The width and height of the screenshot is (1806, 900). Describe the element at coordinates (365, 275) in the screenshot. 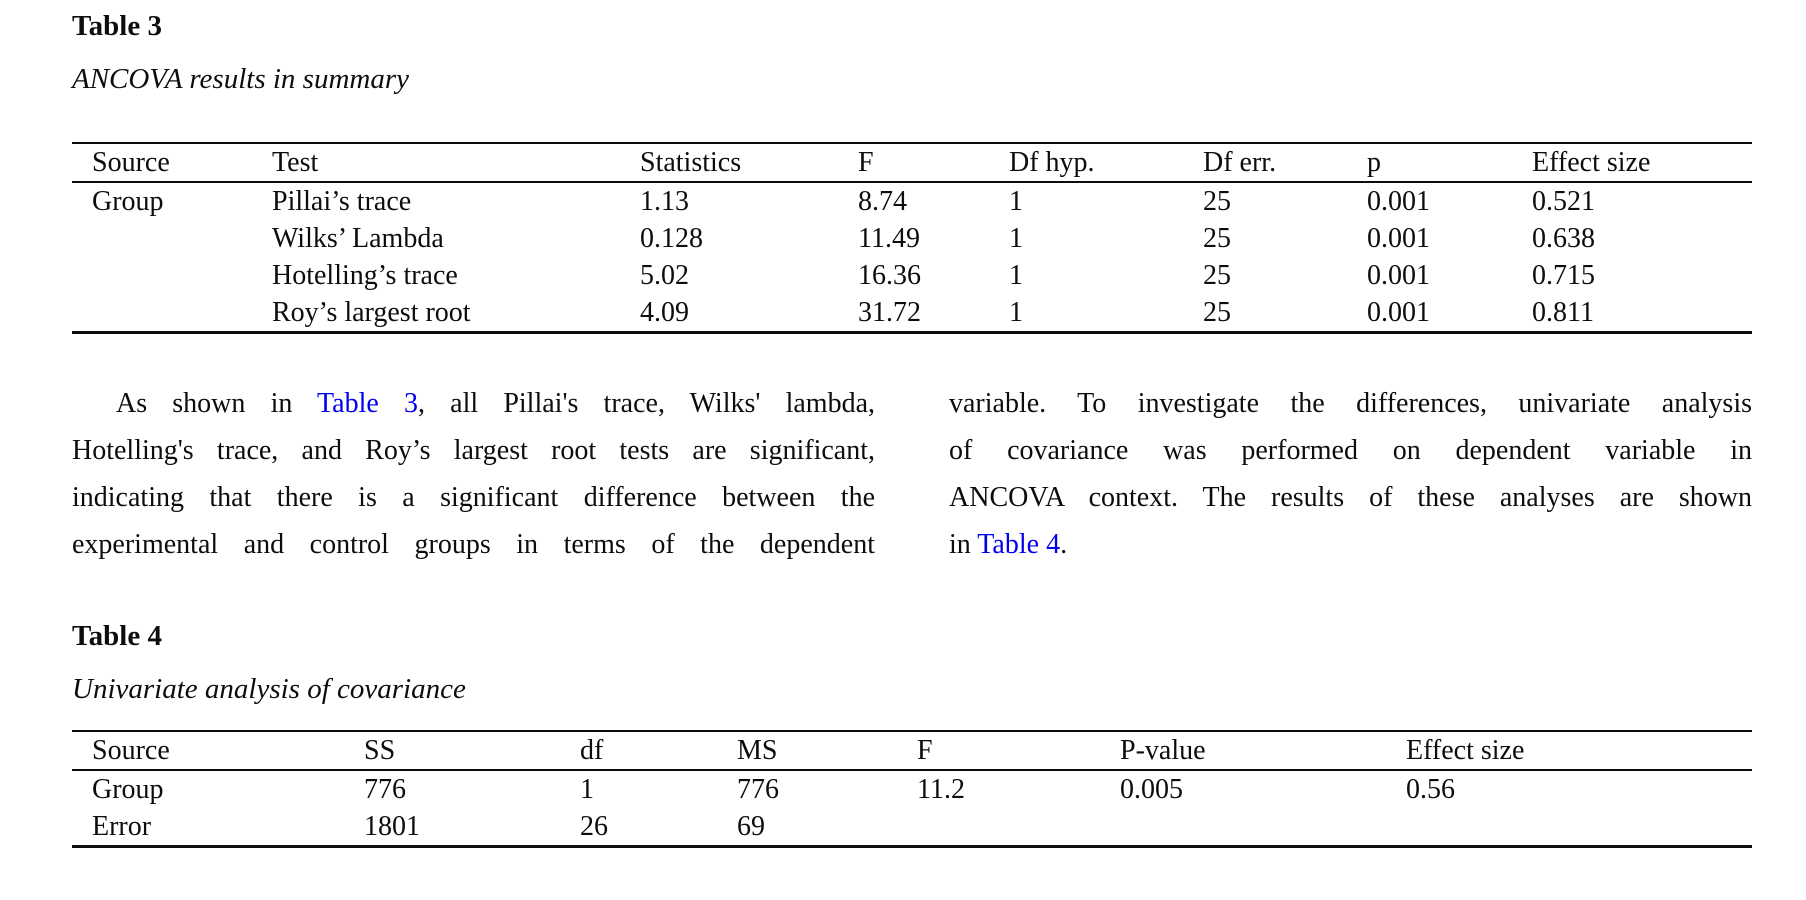

I see `cell: Hotelling’s trace` at that location.